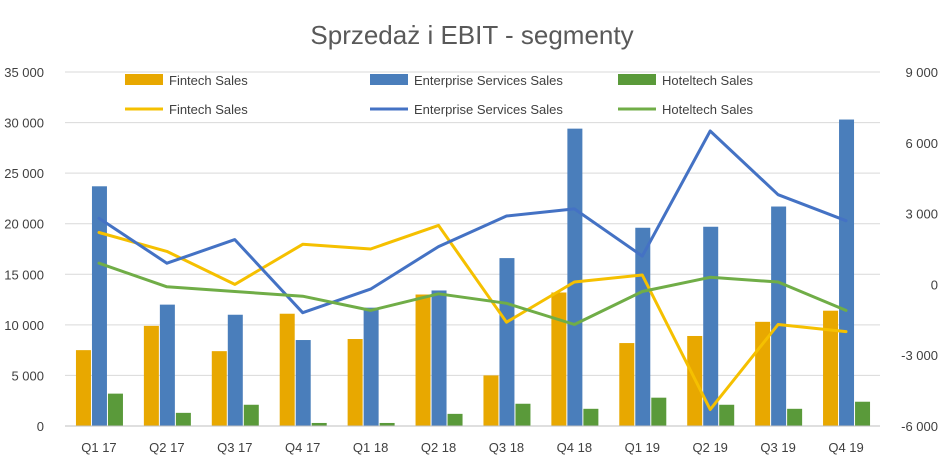 The image size is (945, 469). I want to click on left-tick-label: 25 000, so click(24, 173).